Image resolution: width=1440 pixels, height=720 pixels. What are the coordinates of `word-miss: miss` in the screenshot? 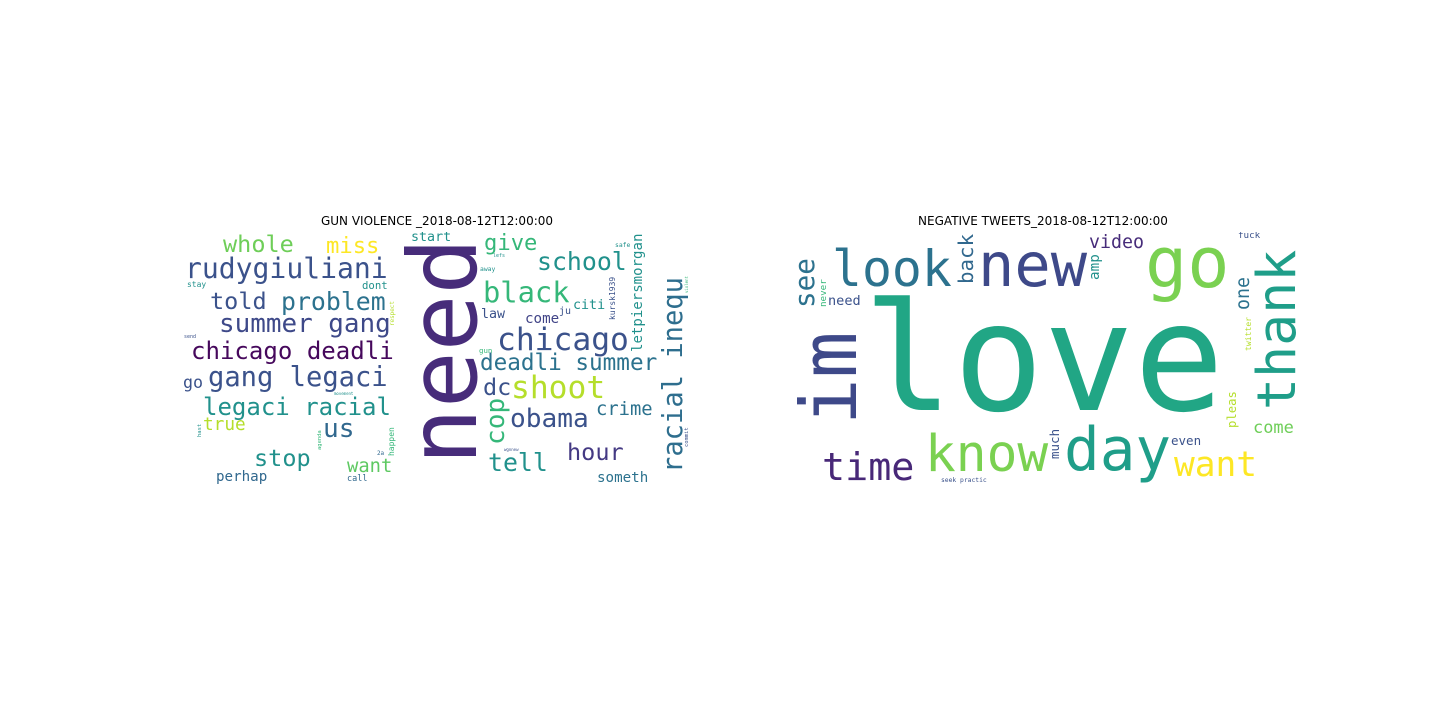 It's located at (353, 246).